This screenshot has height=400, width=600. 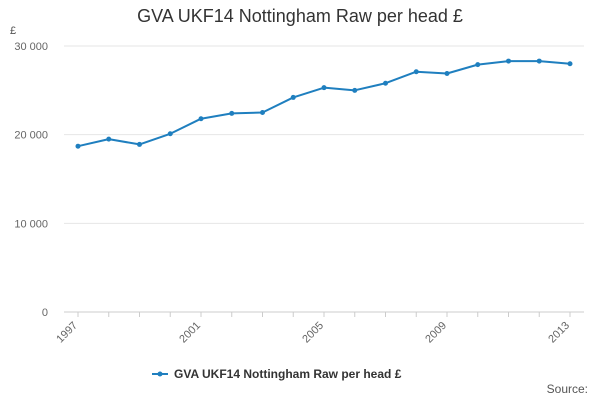 What do you see at coordinates (13, 31) in the screenshot?
I see `y-axis-unit: £` at bounding box center [13, 31].